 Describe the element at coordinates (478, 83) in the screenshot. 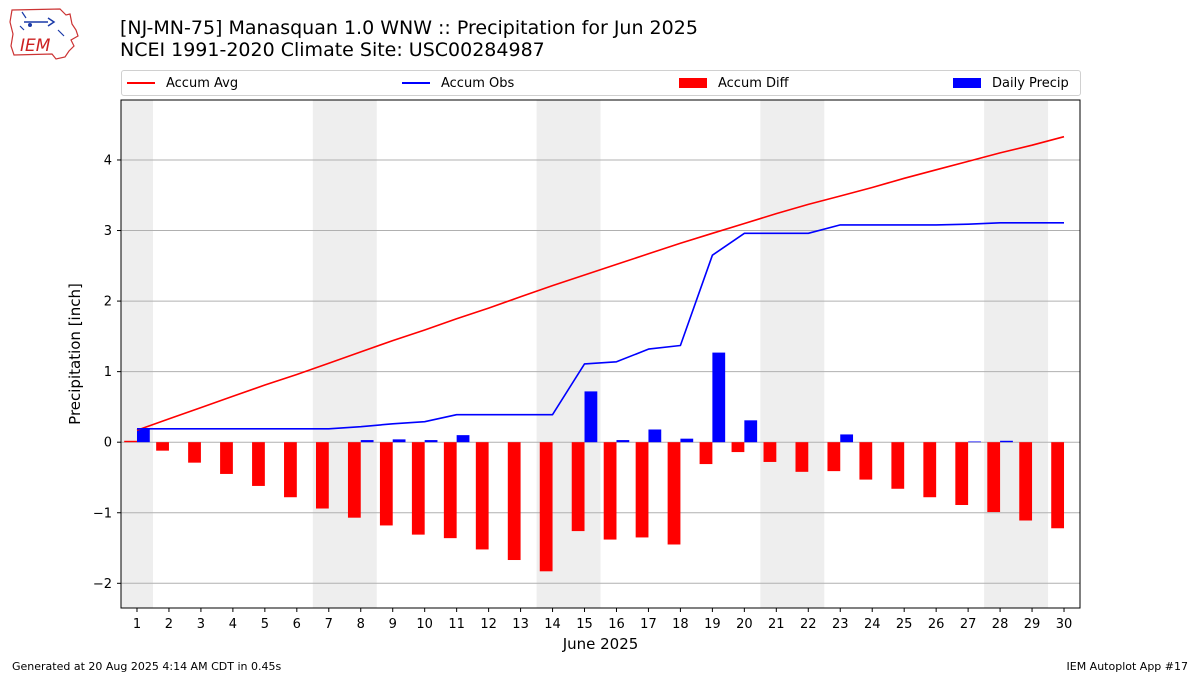

I see `legend-label: Accum Obs` at that location.